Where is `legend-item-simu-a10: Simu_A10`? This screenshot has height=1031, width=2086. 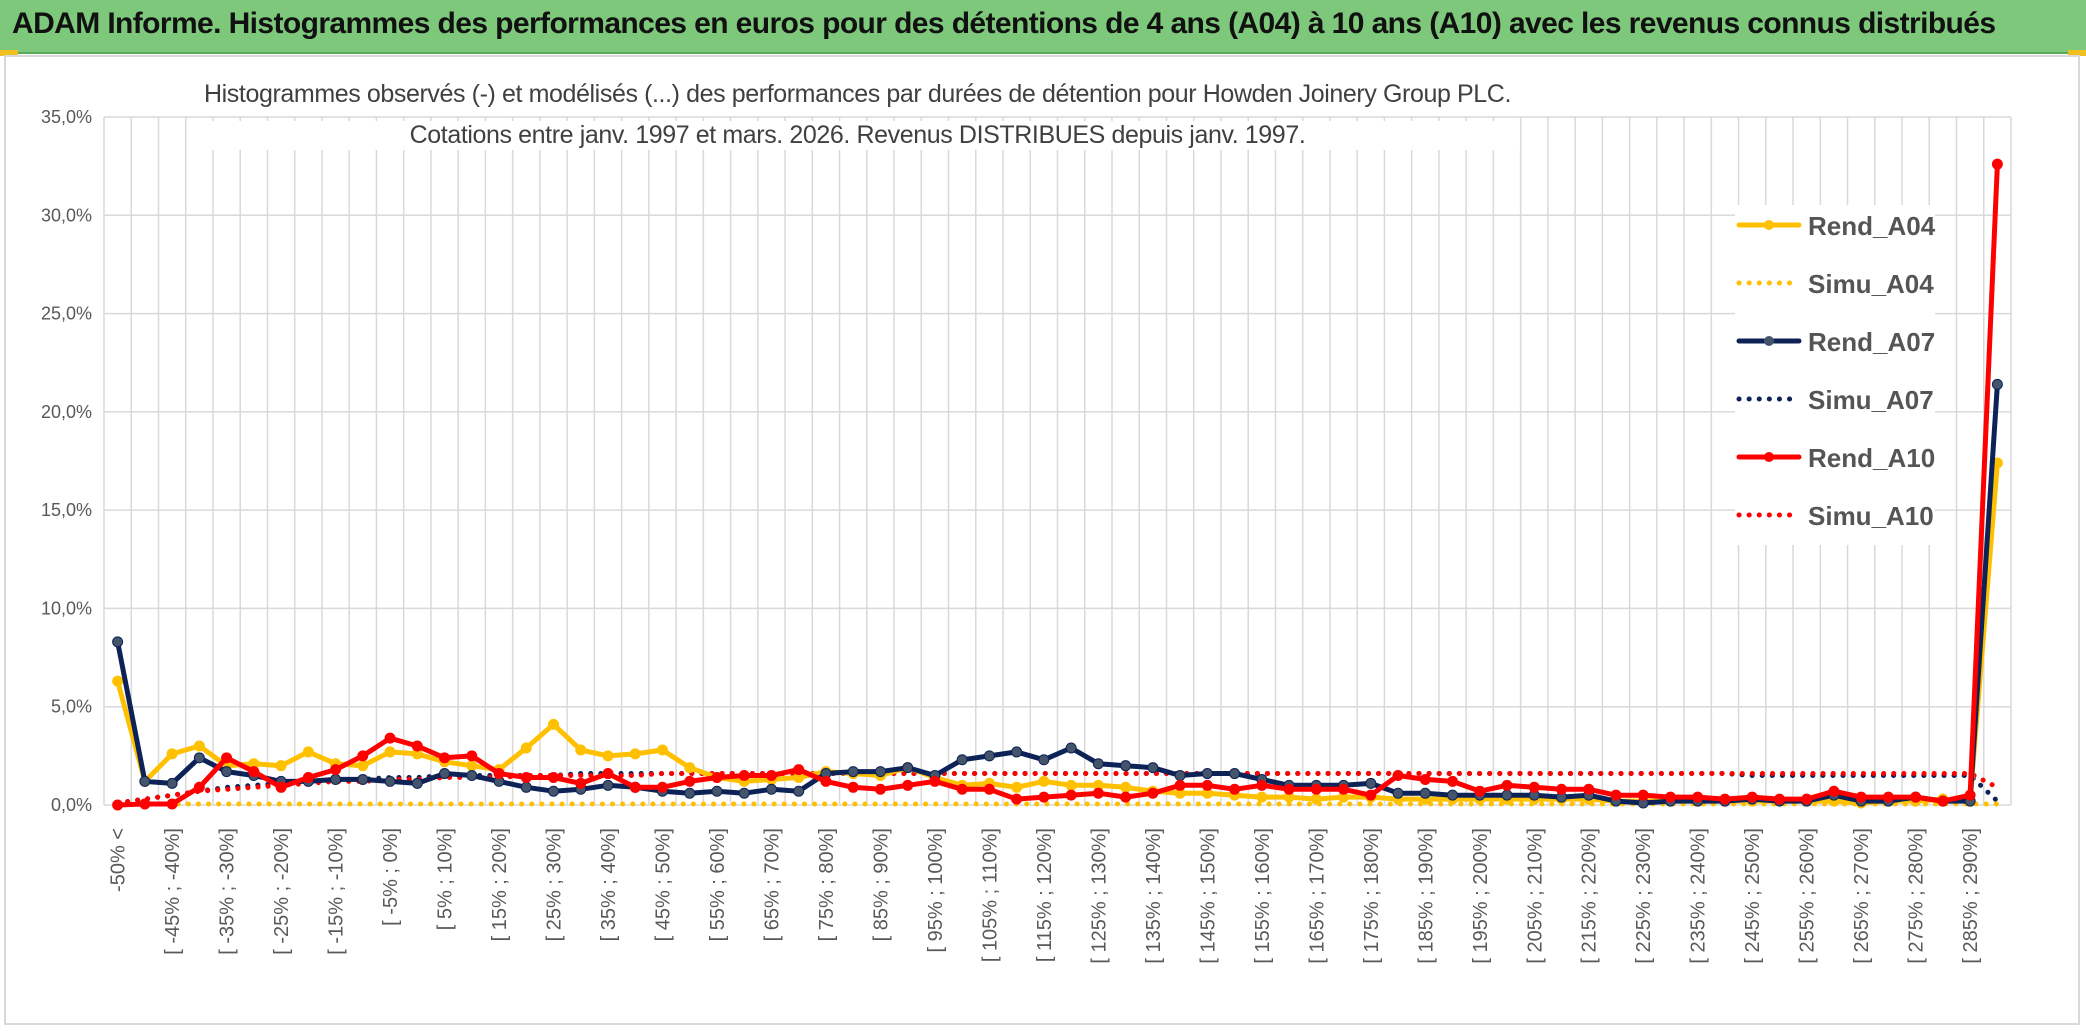
legend-item-simu-a10: Simu_A10 is located at coordinates (1835, 515).